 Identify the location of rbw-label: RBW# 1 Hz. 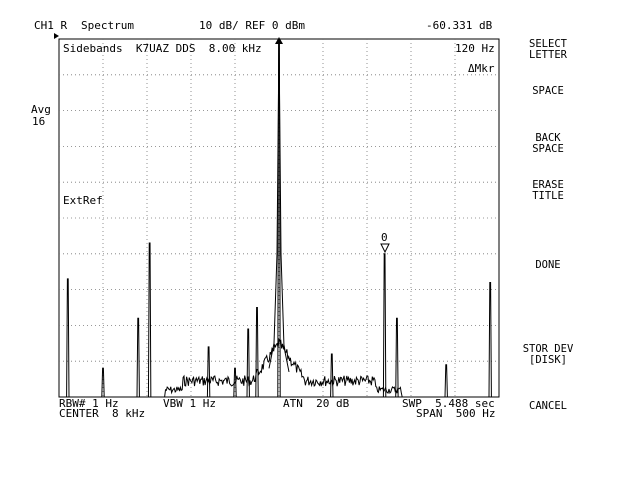
(89, 403).